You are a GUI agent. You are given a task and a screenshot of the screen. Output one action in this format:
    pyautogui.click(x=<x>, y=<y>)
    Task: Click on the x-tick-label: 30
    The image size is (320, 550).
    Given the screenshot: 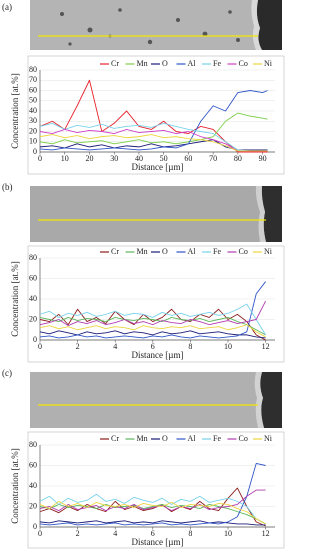 What is the action you would take?
    pyautogui.click(x=114, y=158)
    